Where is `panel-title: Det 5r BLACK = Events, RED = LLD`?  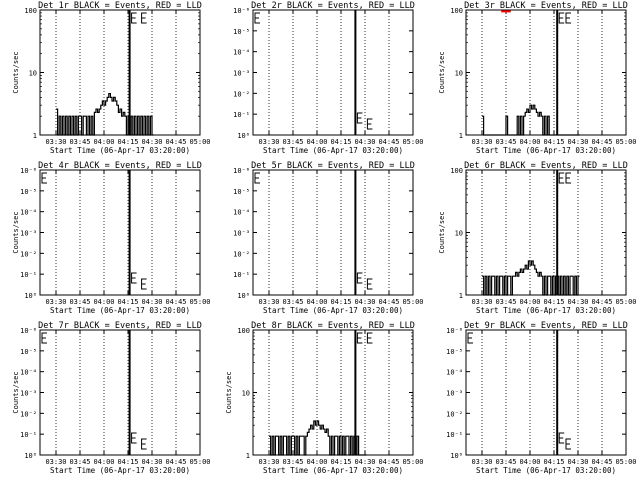 panel-title: Det 5r BLACK = Events, RED = LLD is located at coordinates (333, 166).